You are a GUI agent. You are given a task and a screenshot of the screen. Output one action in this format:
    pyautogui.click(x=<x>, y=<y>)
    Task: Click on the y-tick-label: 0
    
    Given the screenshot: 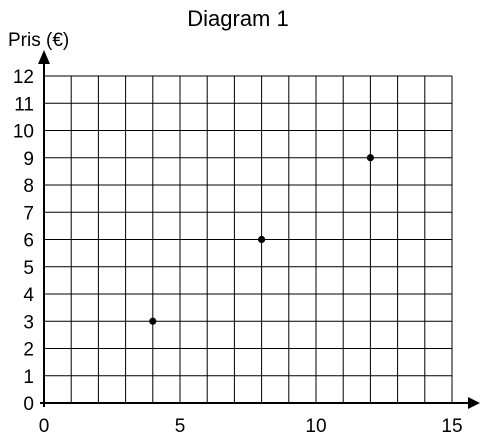 What is the action you would take?
    pyautogui.click(x=28, y=404)
    